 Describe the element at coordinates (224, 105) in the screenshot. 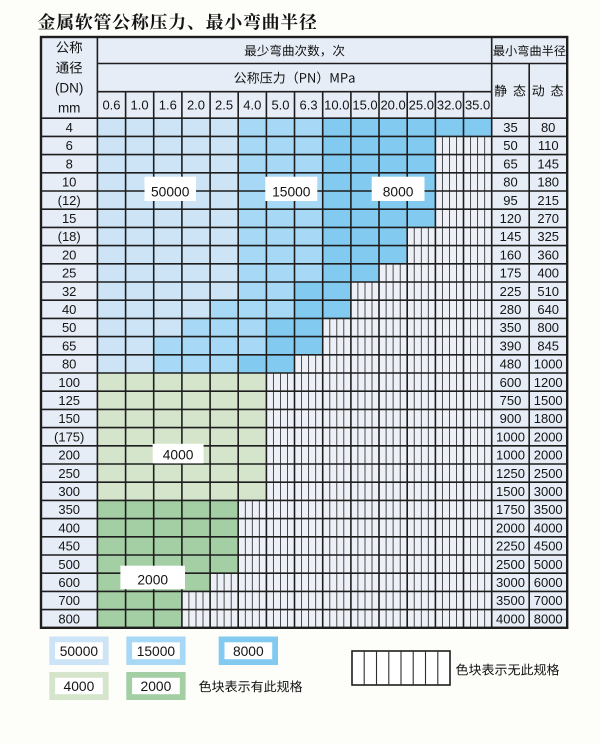

I see `svg-text: 2.5` at that location.